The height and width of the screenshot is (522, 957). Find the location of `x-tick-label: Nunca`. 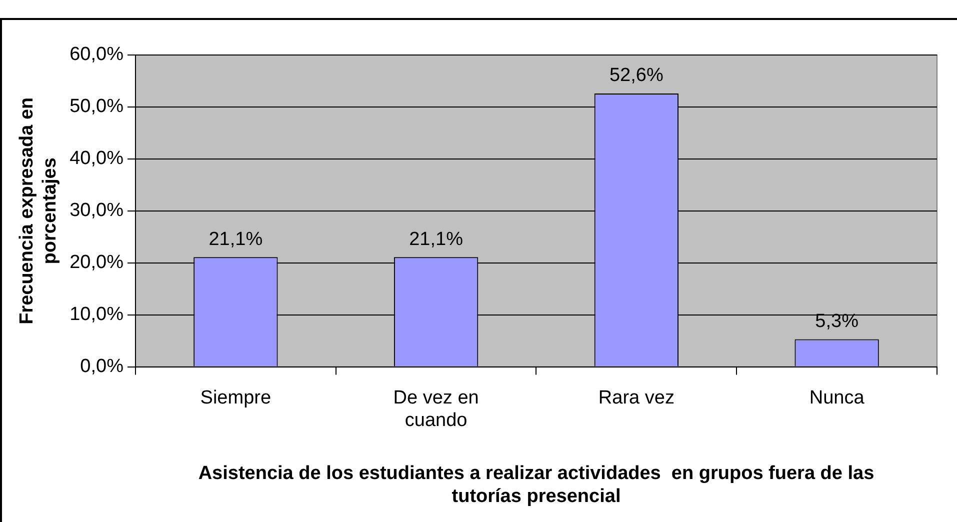

x-tick-label: Nunca is located at coordinates (837, 397).